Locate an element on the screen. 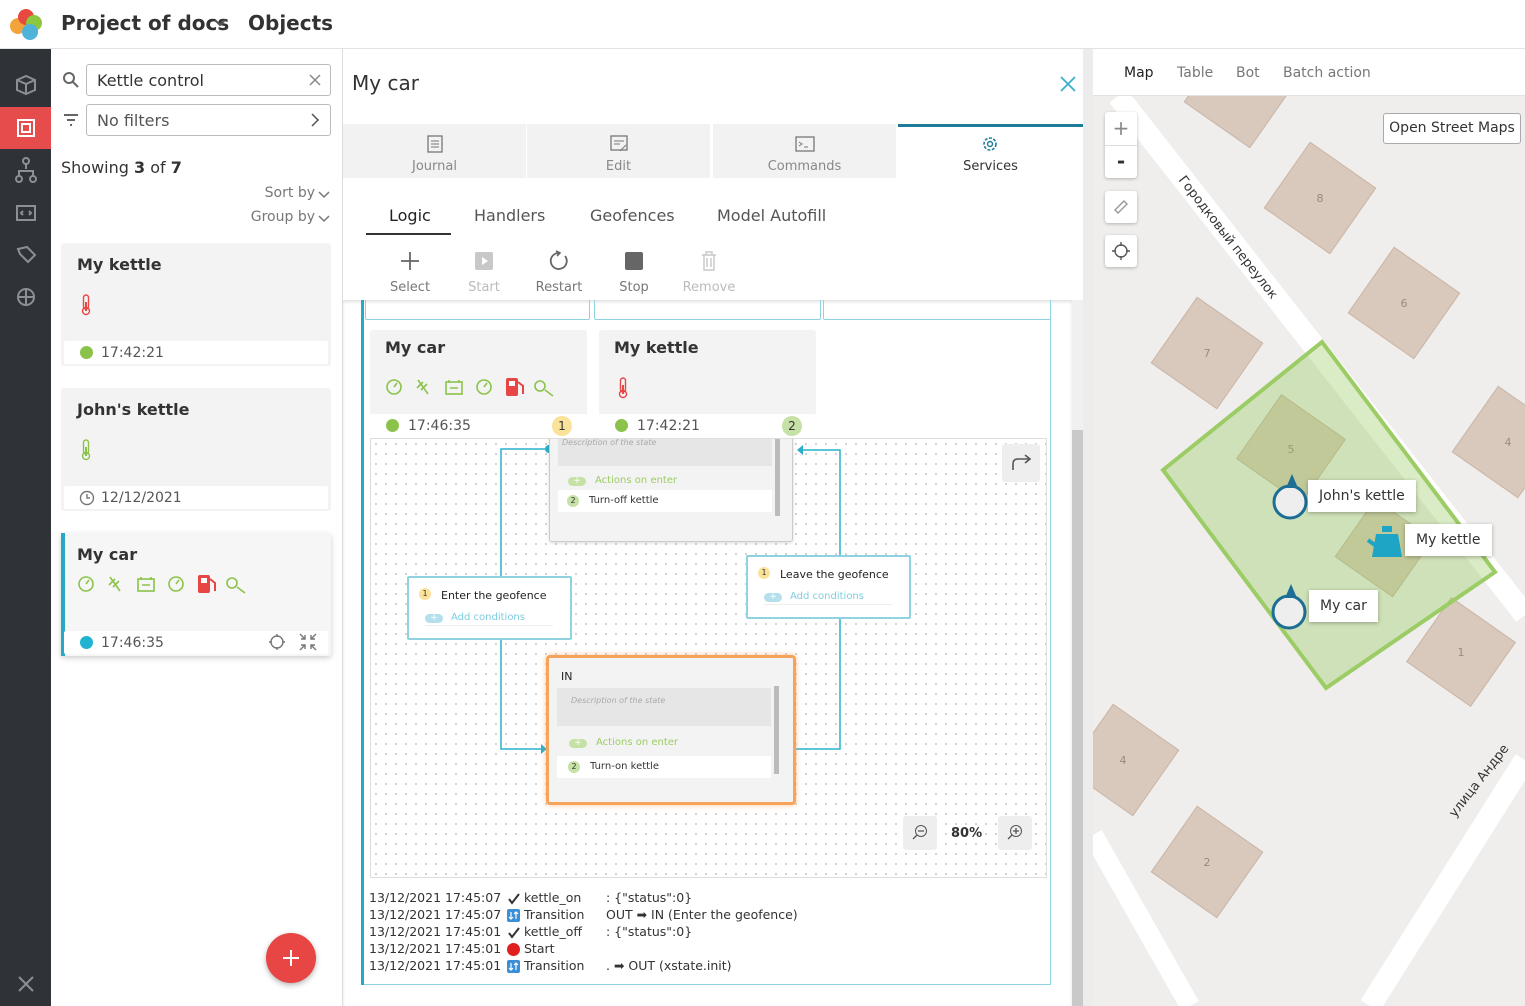  inner-scrollbar is located at coordinates (776, 730).